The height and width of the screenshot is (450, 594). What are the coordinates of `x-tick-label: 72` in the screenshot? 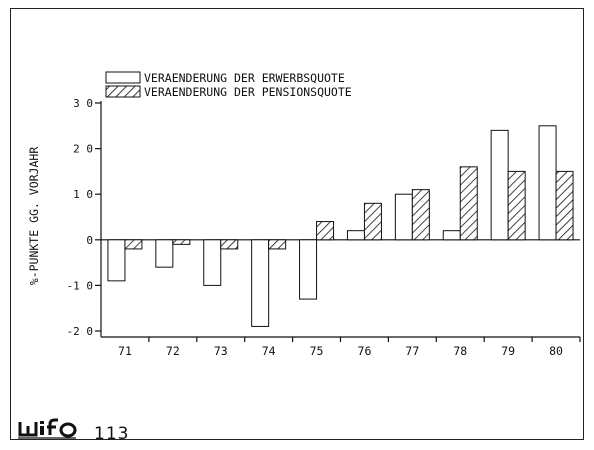 It's located at (173, 351).